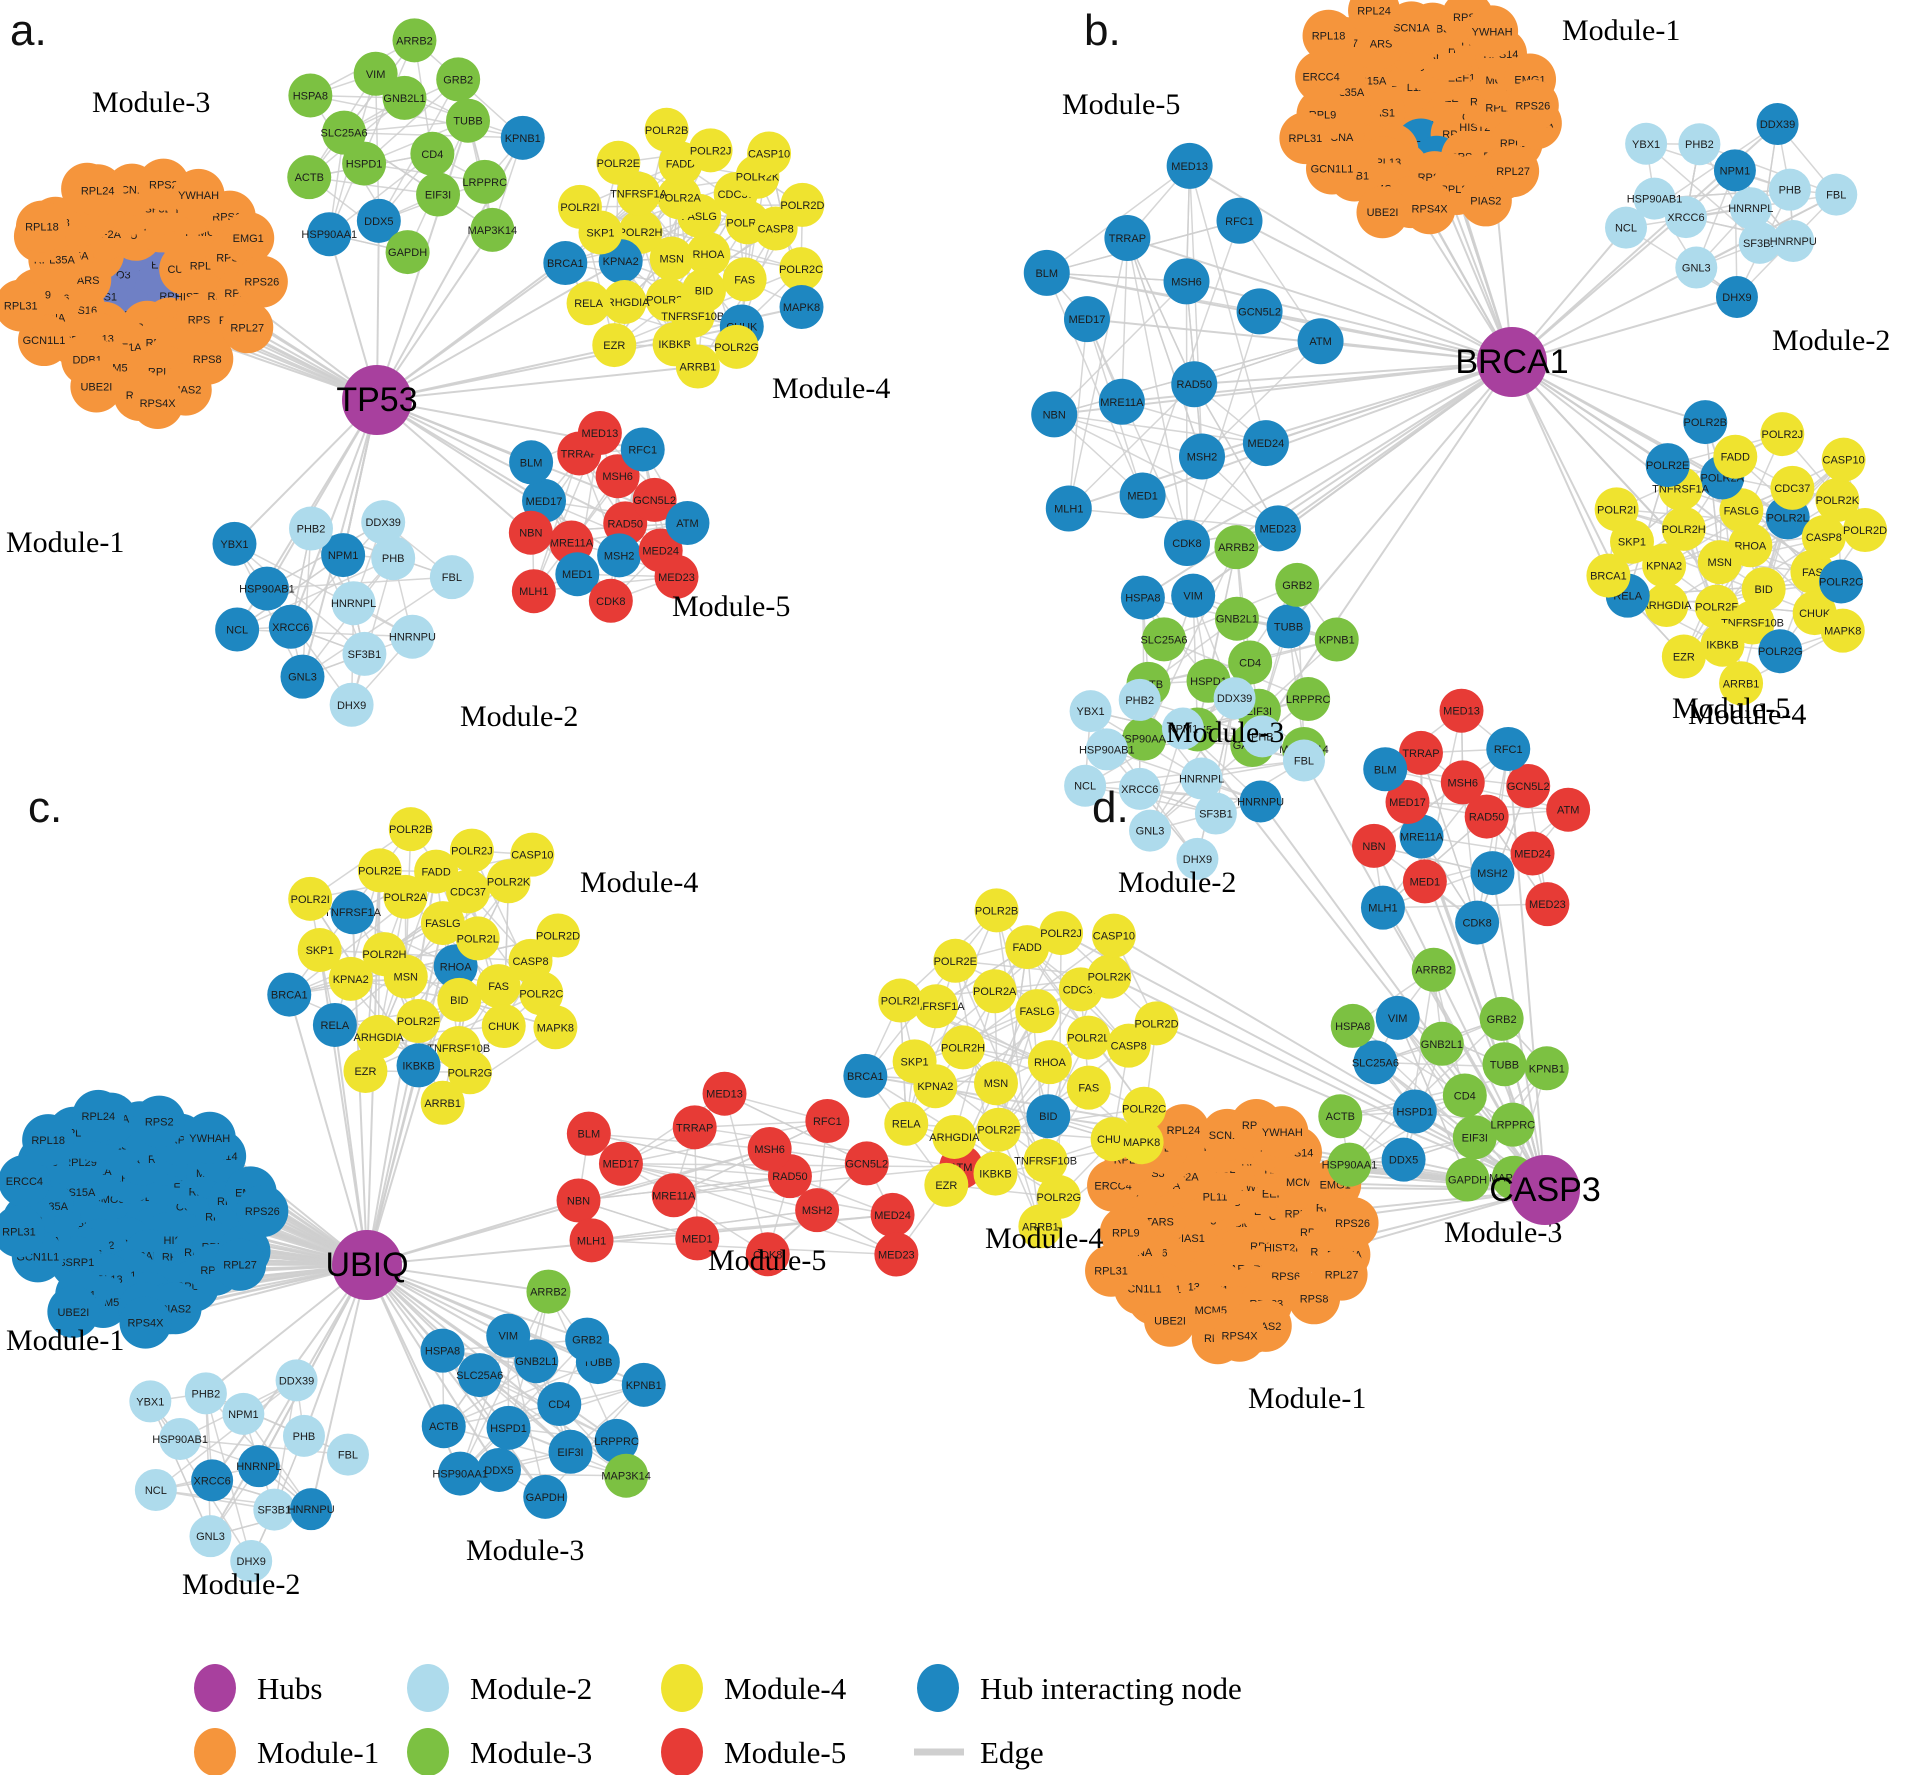 This screenshot has width=1923, height=1775. I want to click on node-POLR2H, so click(384, 954).